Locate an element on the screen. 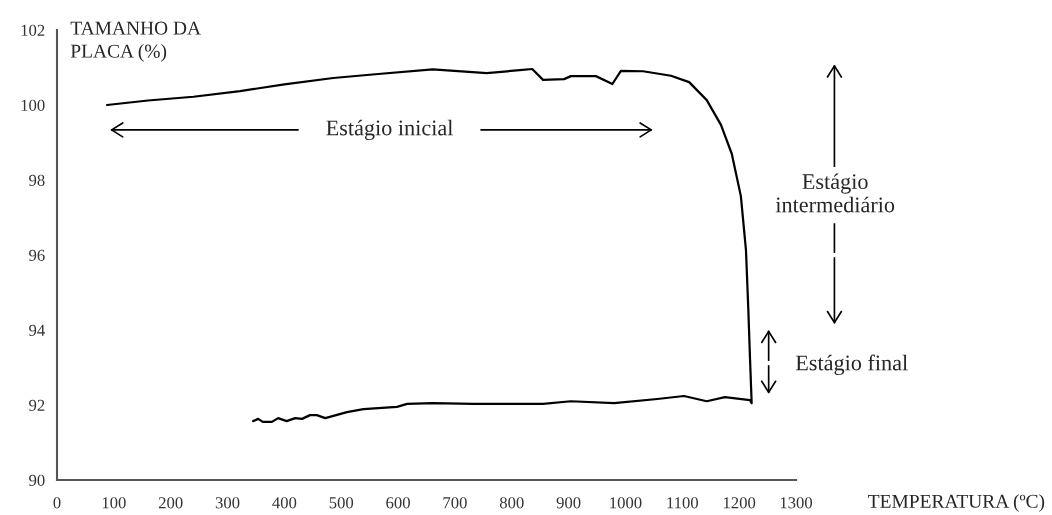 The width and height of the screenshot is (1052, 515). x-tick-label: 100 is located at coordinates (114, 503).